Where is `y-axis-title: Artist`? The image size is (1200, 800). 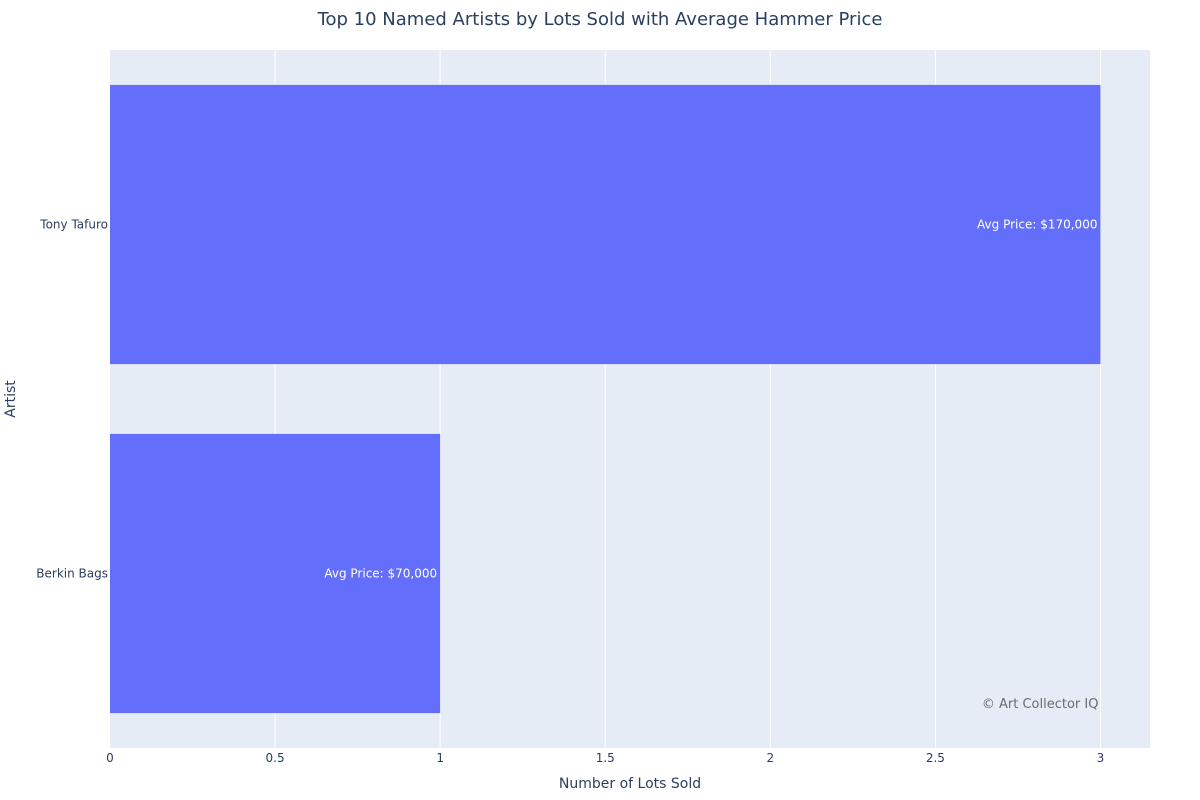
y-axis-title: Artist is located at coordinates (11, 399).